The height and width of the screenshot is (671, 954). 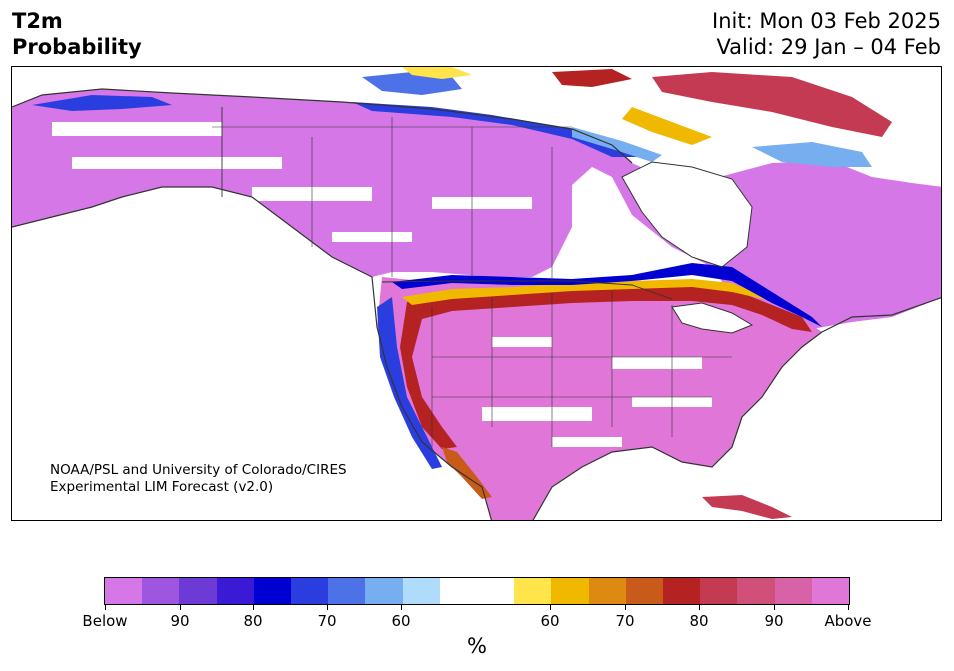 I want to click on colorbar-tick-label: Above, so click(x=848, y=621).